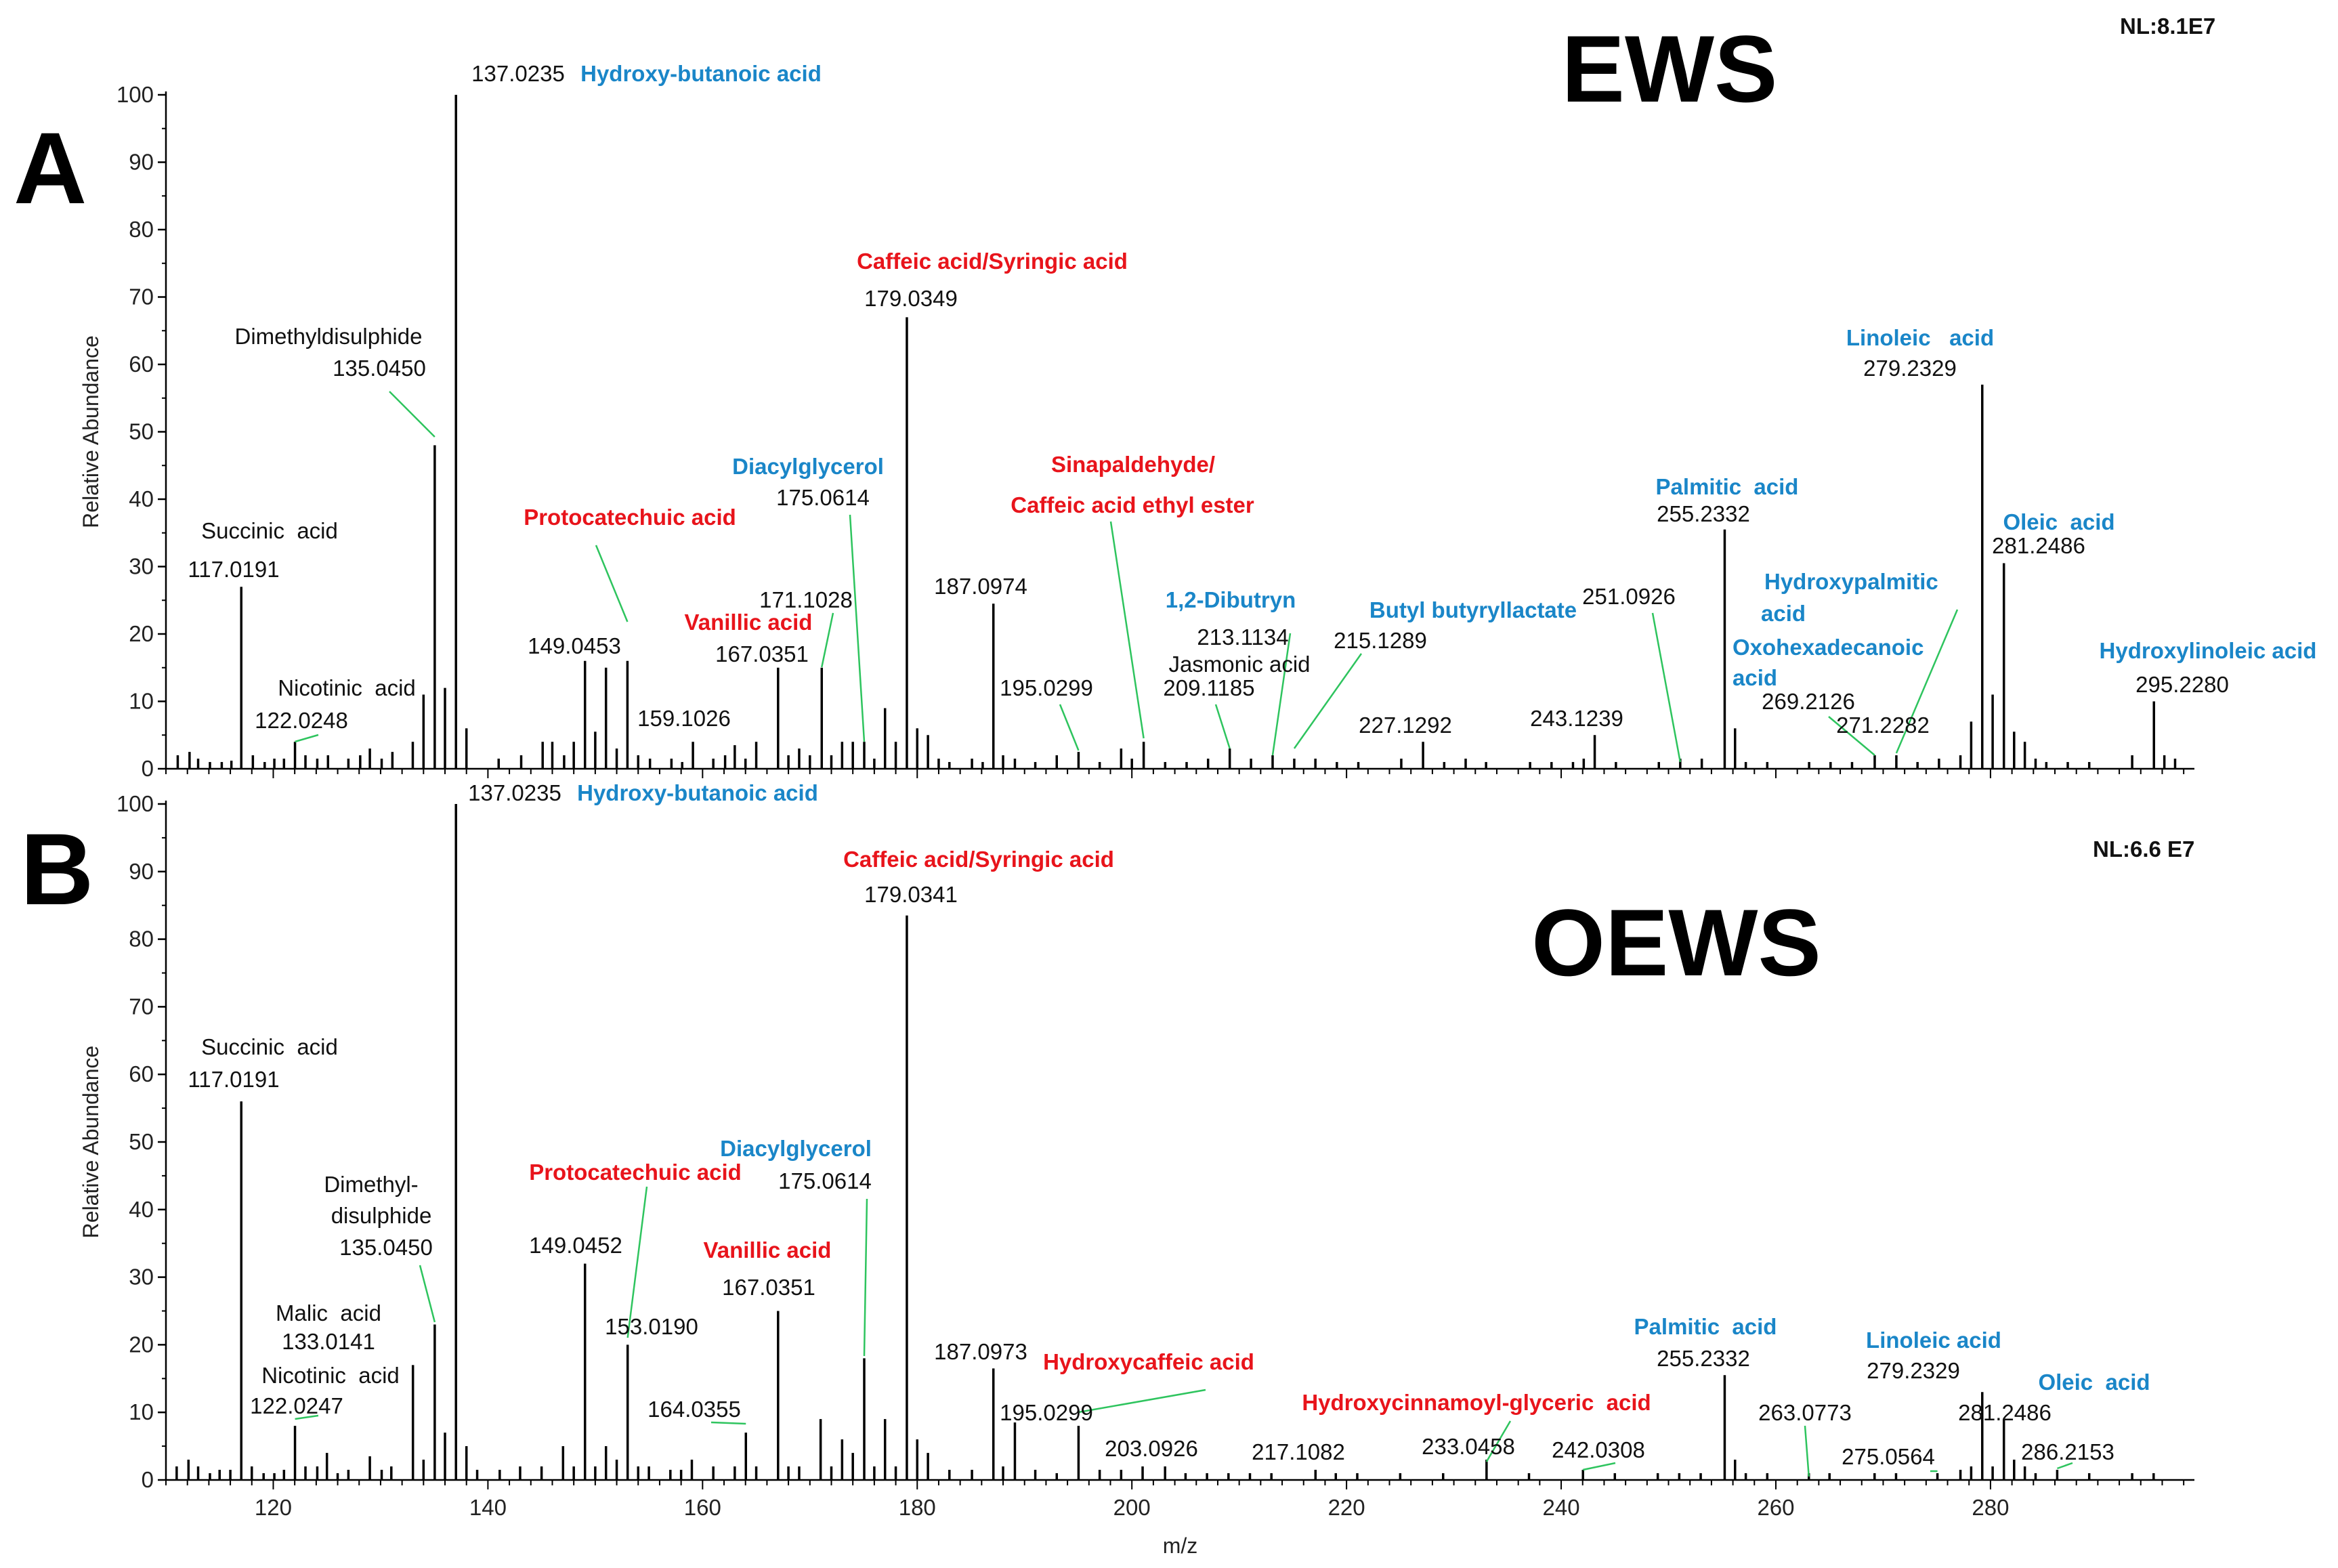 This screenshot has width=2338, height=1568. Describe the element at coordinates (1133, 464) in the screenshot. I see `compound-label: Sinapaldehyde/` at that location.